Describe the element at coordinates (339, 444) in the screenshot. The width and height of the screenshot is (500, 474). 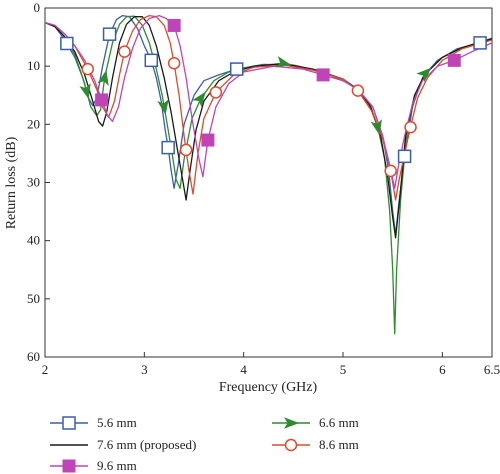
I see `legend-label-3: 8.6 mm` at that location.